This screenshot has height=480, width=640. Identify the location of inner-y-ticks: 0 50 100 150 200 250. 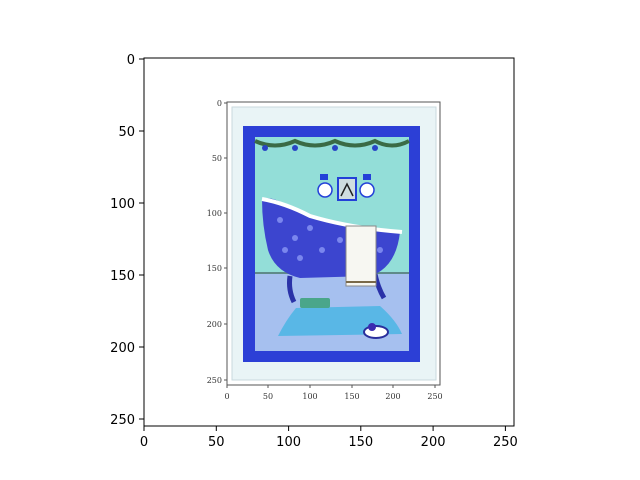
(217, 242).